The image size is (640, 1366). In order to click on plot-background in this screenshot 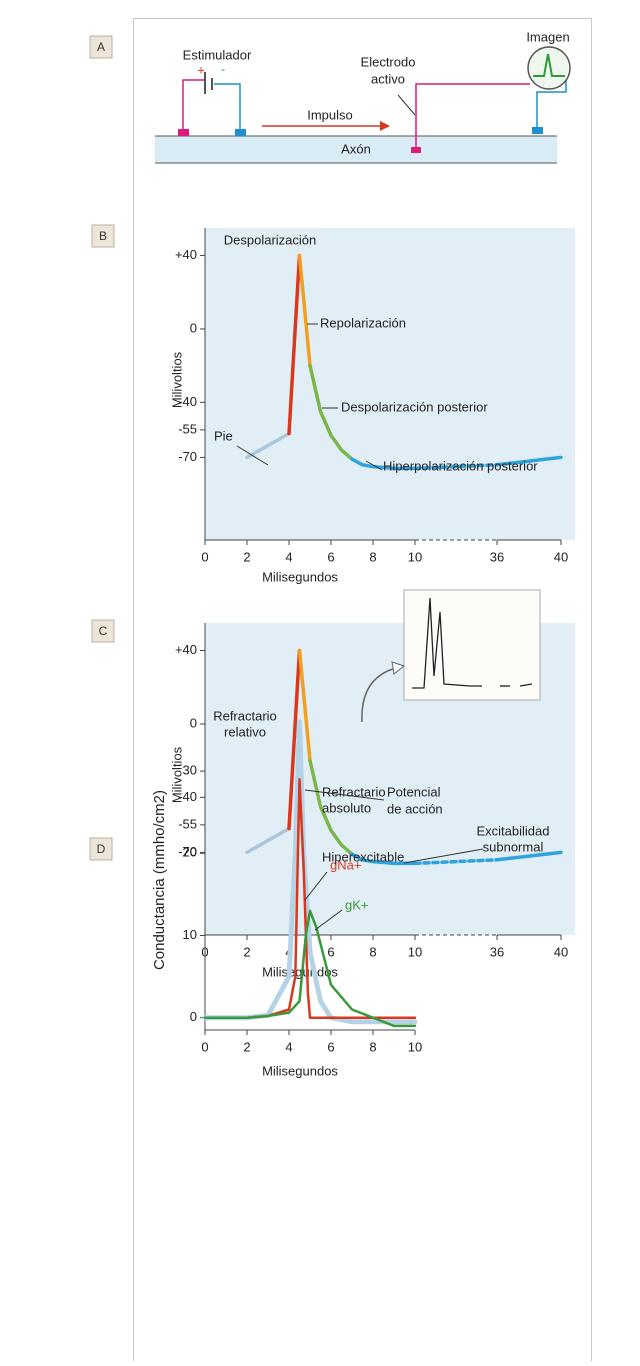, I will do `click(390, 384)`.